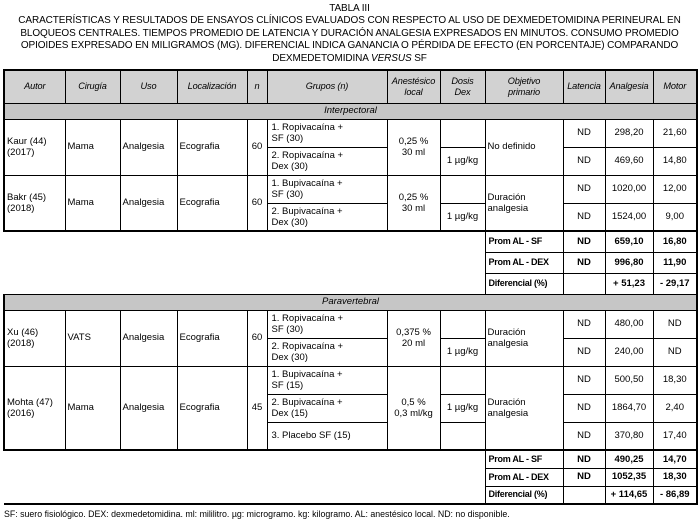 The width and height of the screenshot is (699, 526). What do you see at coordinates (244, 478) in the screenshot?
I see `summary-spacer-paravertebral` at bounding box center [244, 478].